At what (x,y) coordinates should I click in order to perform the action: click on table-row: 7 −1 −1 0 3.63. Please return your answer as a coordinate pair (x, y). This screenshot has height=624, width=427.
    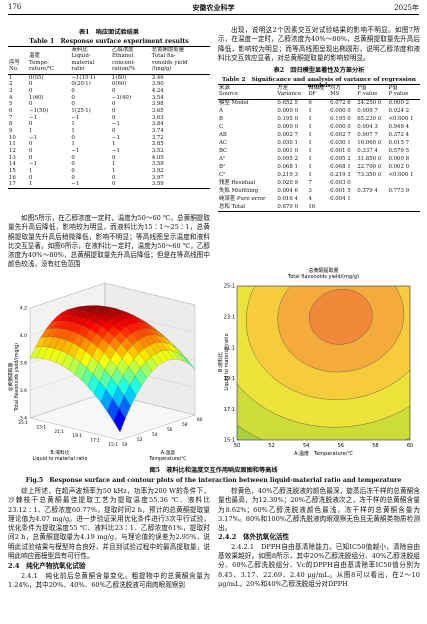
    Looking at the image, I should click on (109, 117).